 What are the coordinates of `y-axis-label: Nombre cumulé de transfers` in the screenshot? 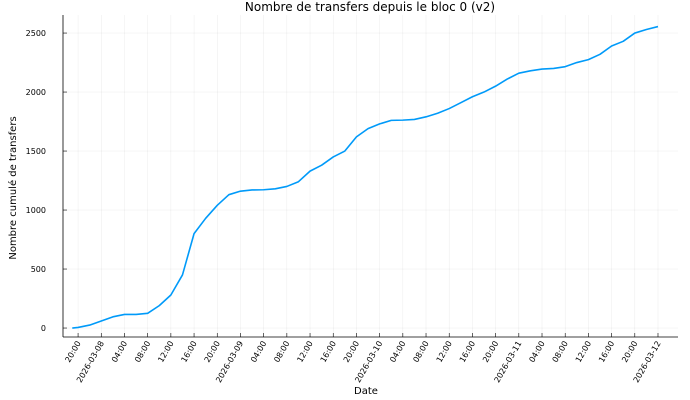 It's located at (13, 187).